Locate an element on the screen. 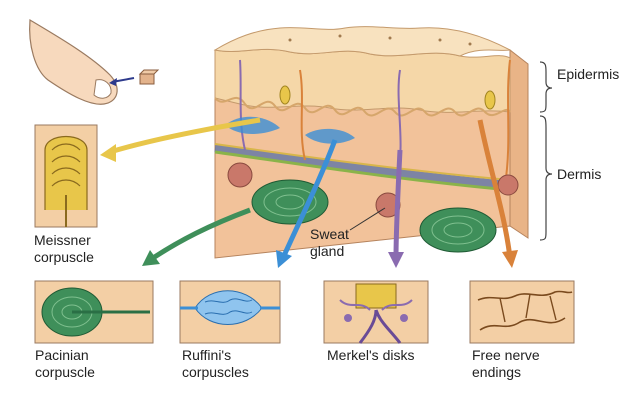 Image resolution: width=639 pixels, height=406 pixels. meissner-arrow is located at coordinates (180, 139).